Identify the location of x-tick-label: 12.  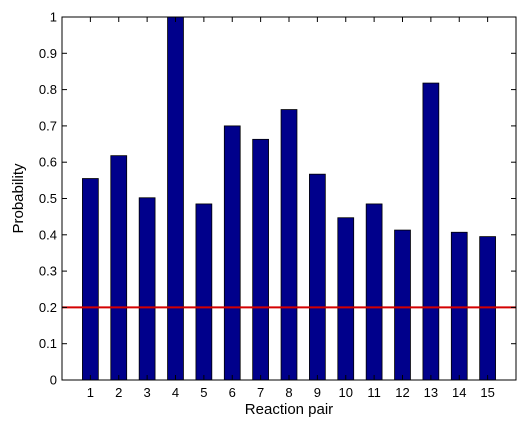
(402, 392).